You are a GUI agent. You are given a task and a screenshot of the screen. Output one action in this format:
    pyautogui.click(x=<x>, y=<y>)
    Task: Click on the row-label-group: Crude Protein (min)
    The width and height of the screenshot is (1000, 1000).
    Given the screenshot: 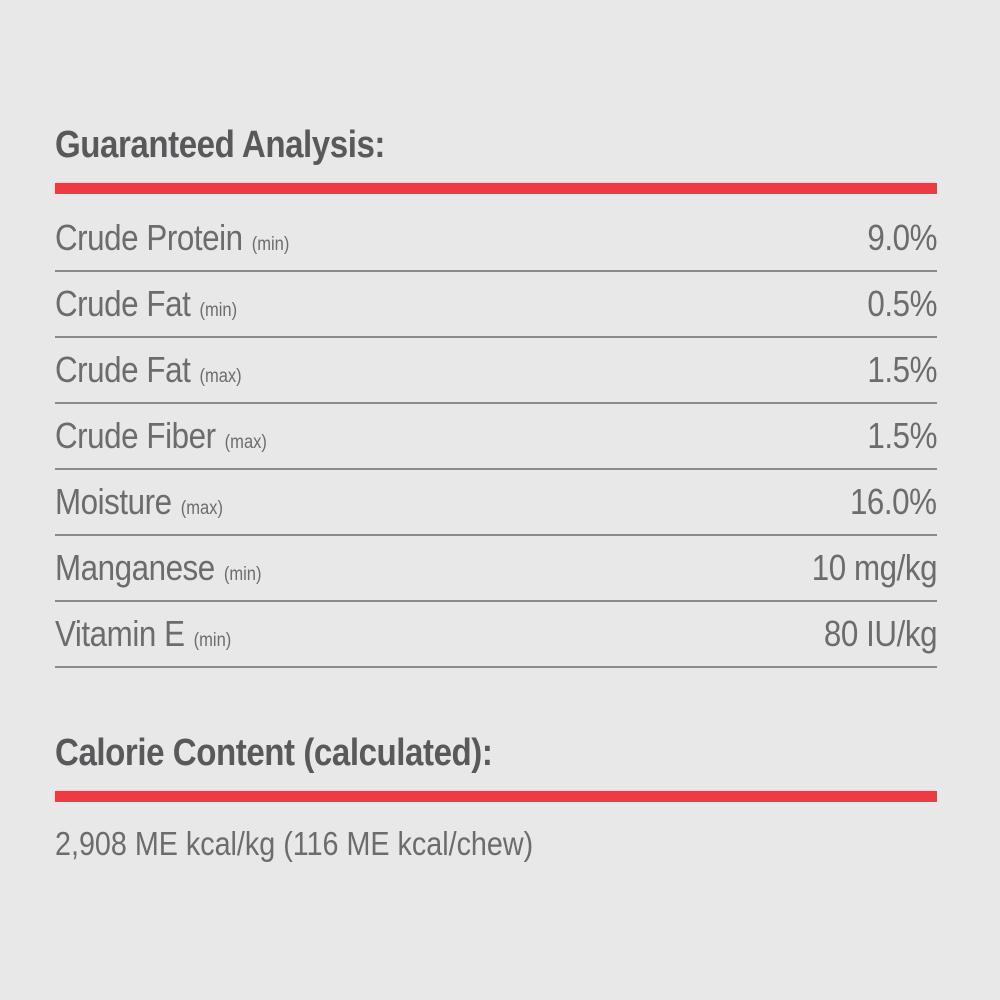 What is the action you would take?
    pyautogui.click(x=172, y=238)
    